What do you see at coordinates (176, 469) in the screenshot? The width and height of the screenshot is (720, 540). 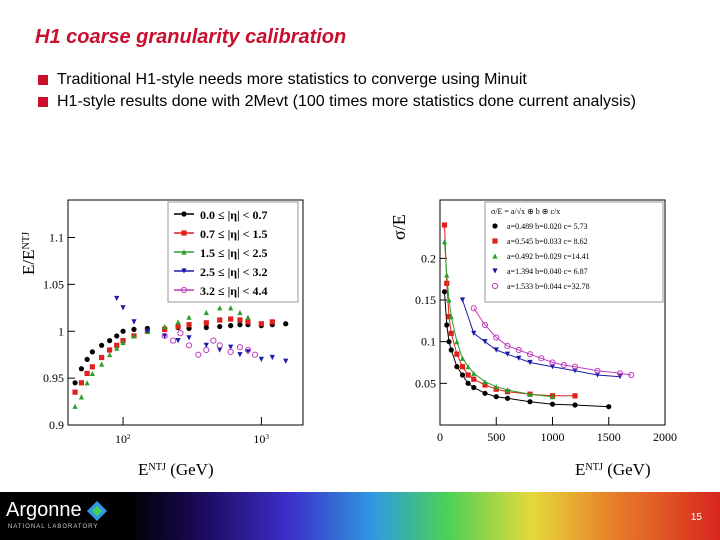 I see `x-axis-label: ENTJ (GeV)` at bounding box center [176, 469].